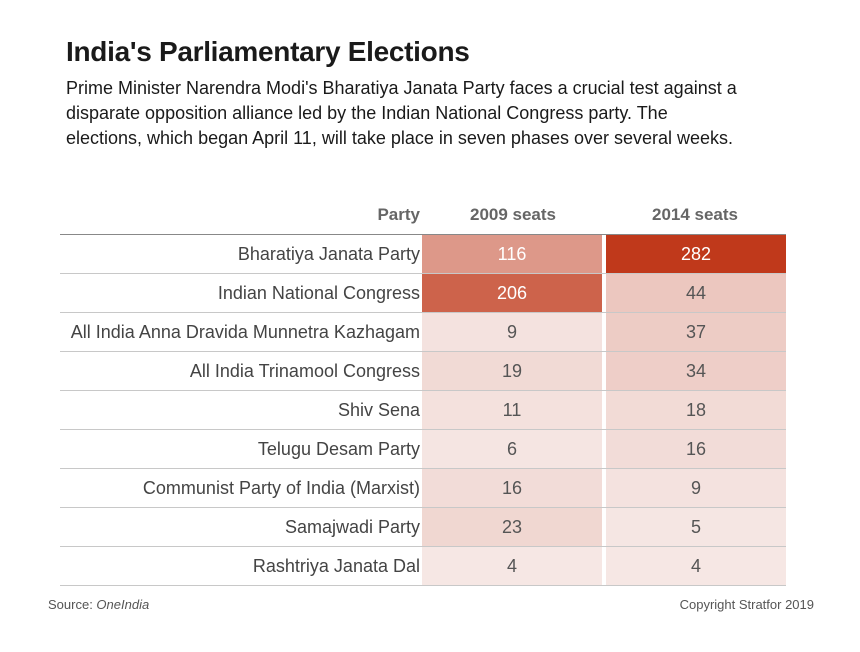  What do you see at coordinates (696, 293) in the screenshot?
I see `cell-2014-seats: 44` at bounding box center [696, 293].